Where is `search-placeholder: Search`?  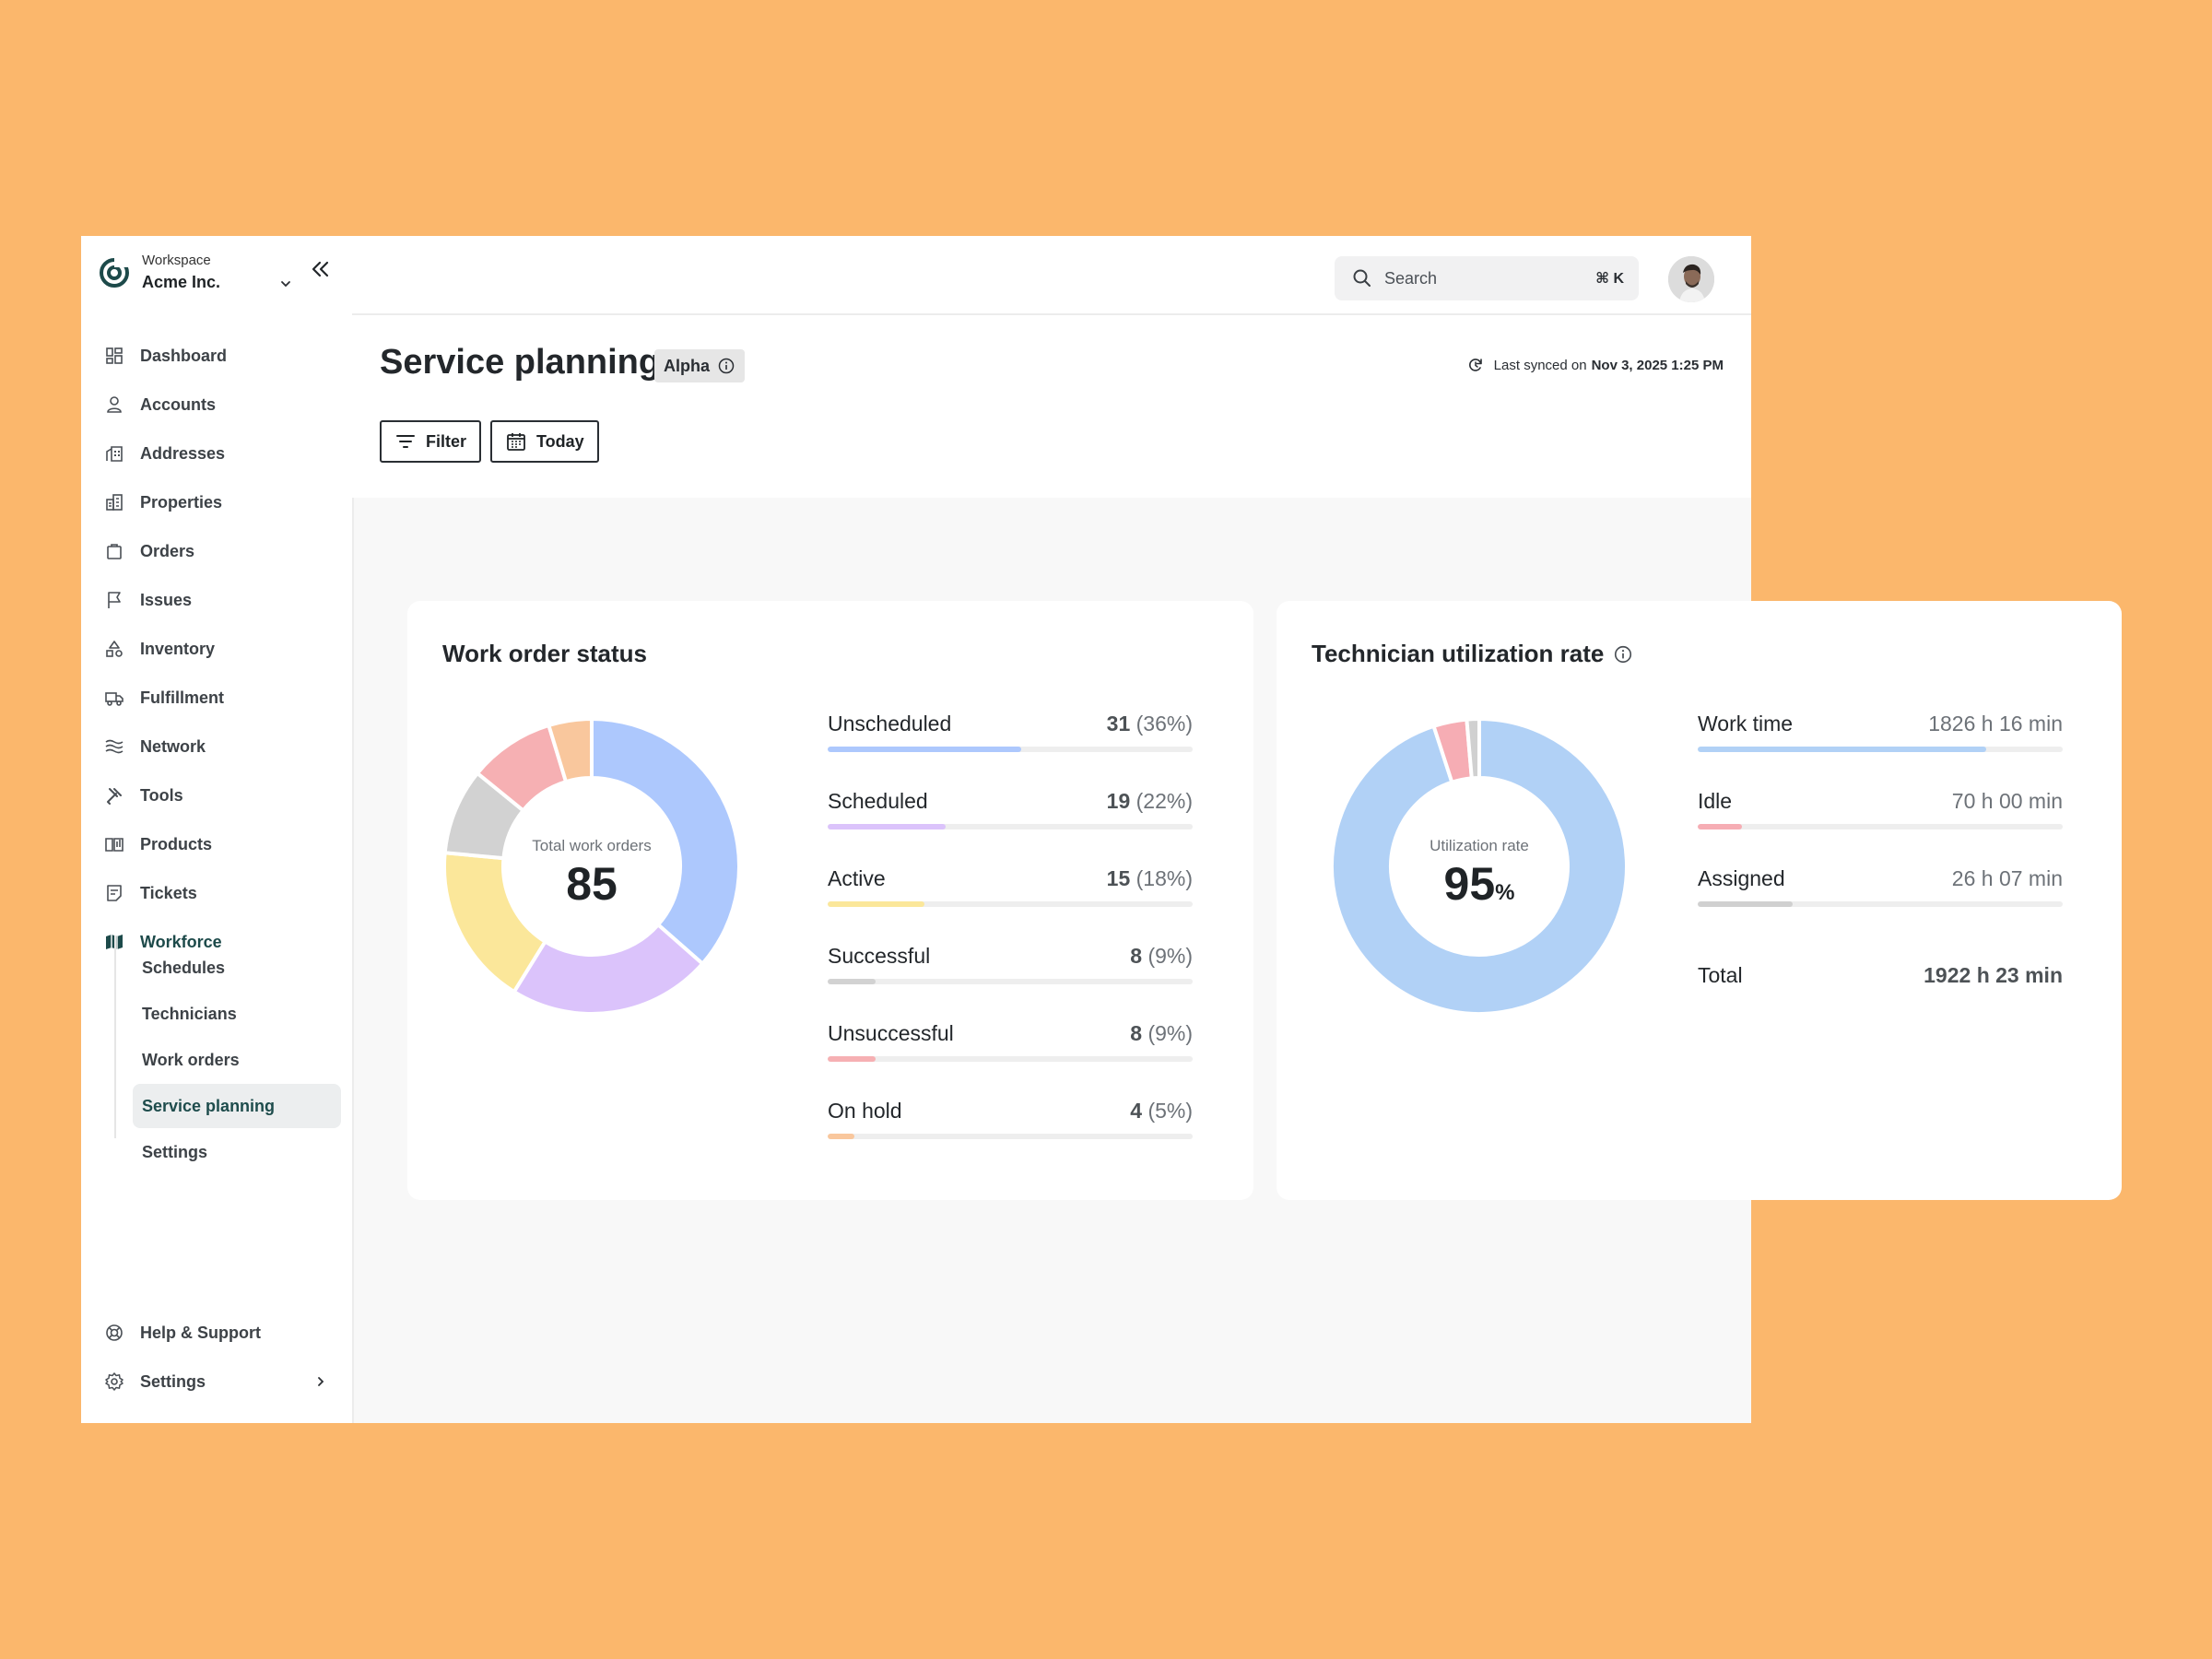
search-placeholder: Search is located at coordinates (1411, 278).